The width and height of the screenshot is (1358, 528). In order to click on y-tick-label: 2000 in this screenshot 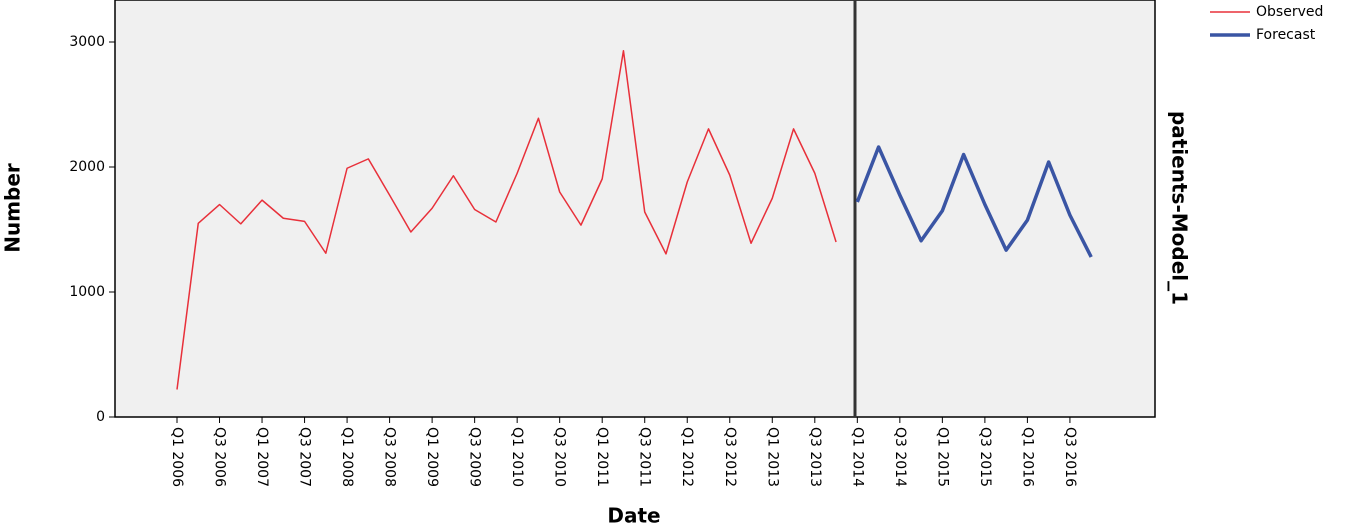, I will do `click(87, 167)`.